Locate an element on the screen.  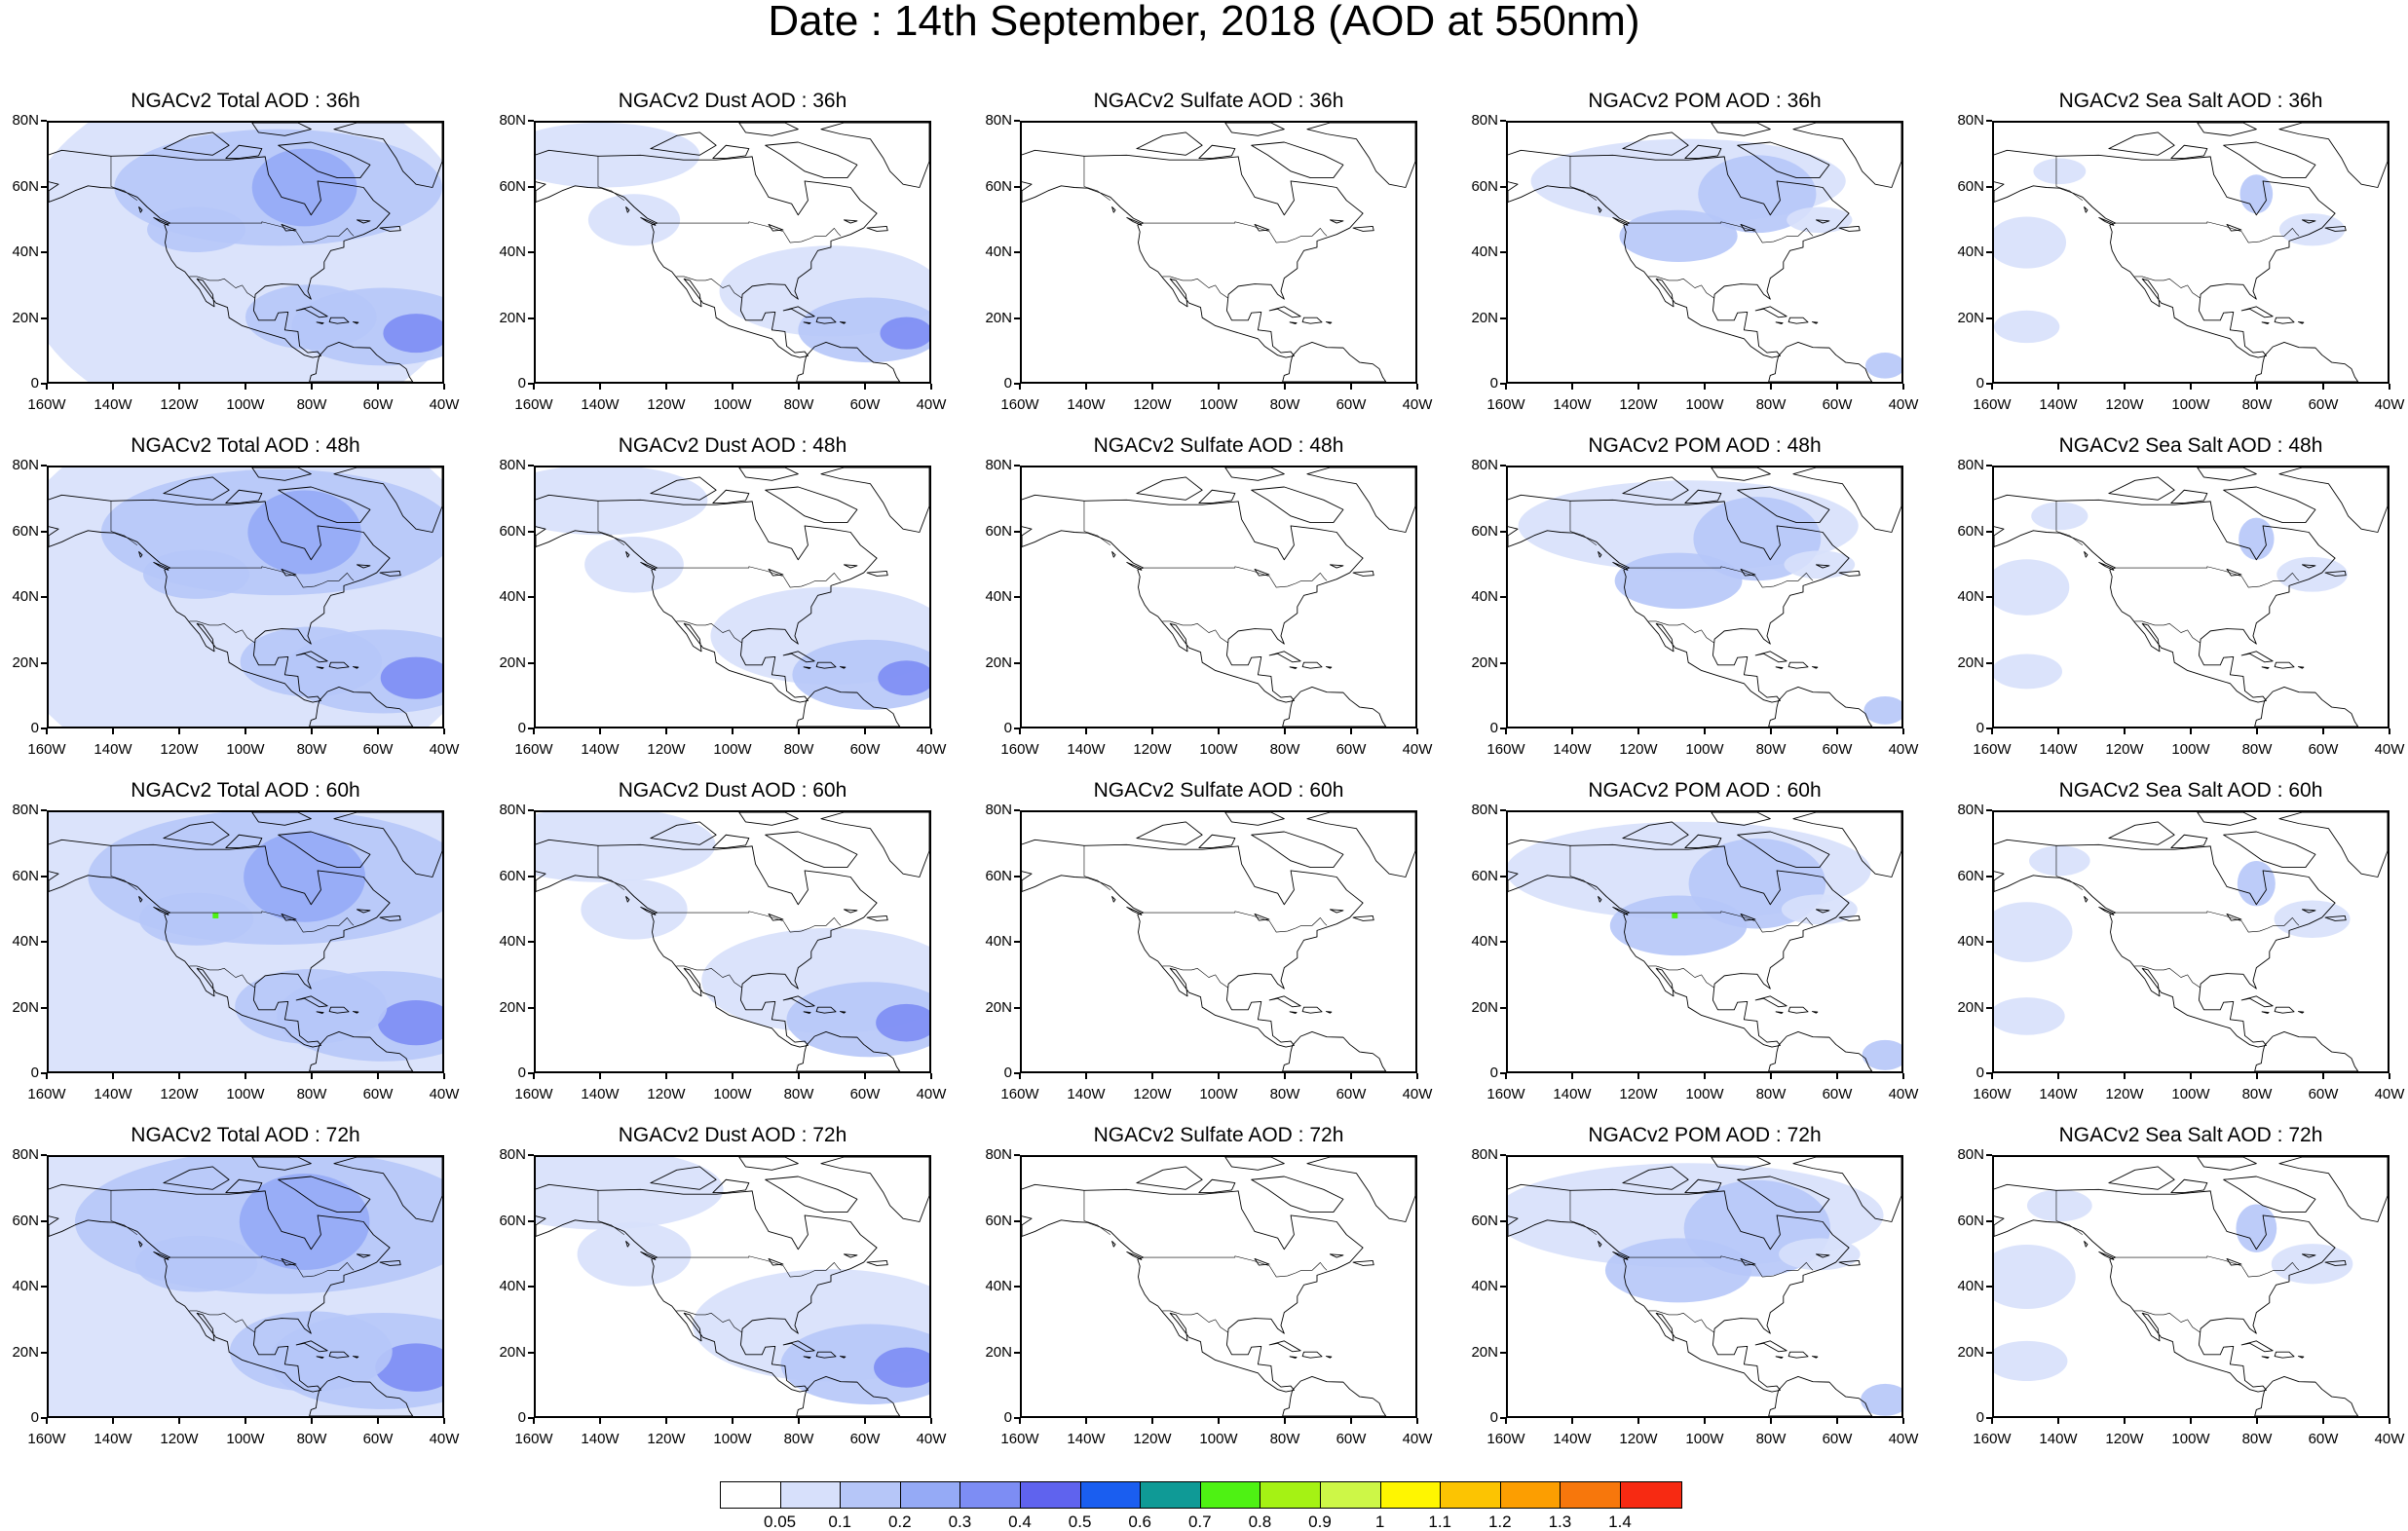
panel-title: NGACv2 Sea Salt AOD : 48h is located at coordinates (2190, 445).